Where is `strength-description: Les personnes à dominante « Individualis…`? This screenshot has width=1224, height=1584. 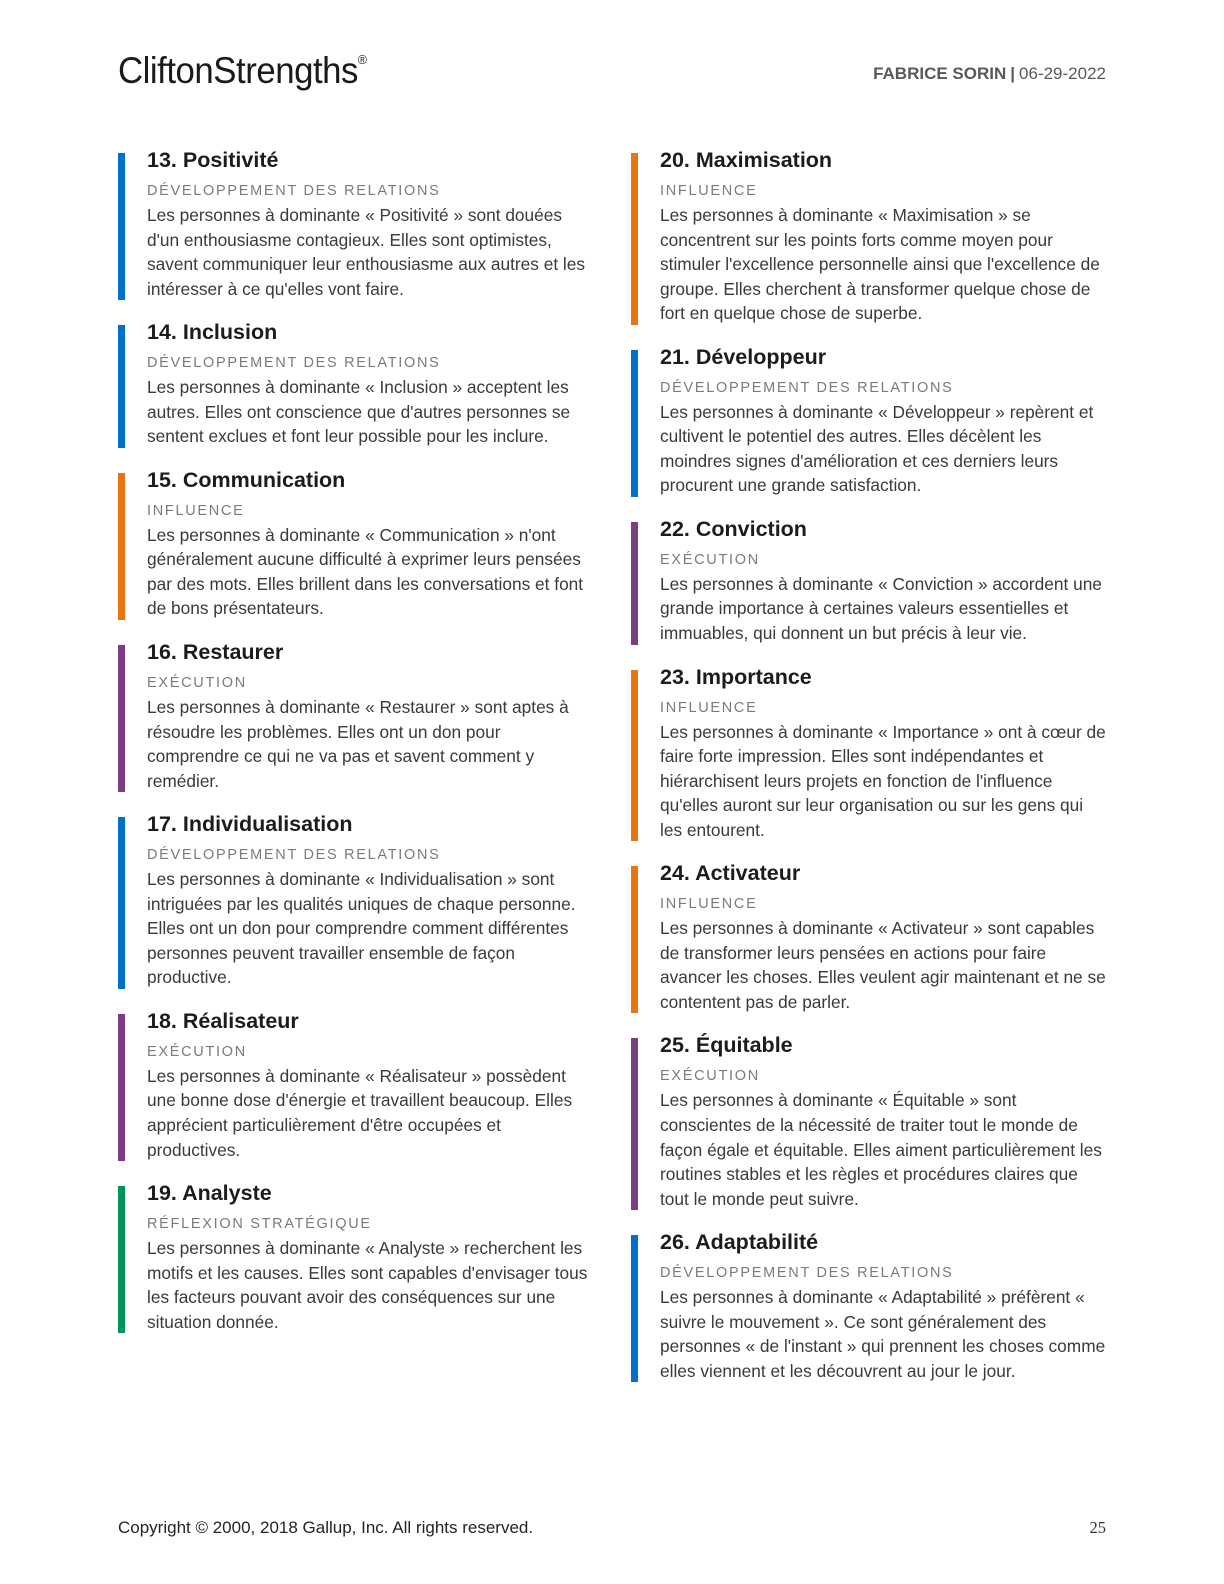 strength-description: Les personnes à dominante « Individualis… is located at coordinates (361, 928).